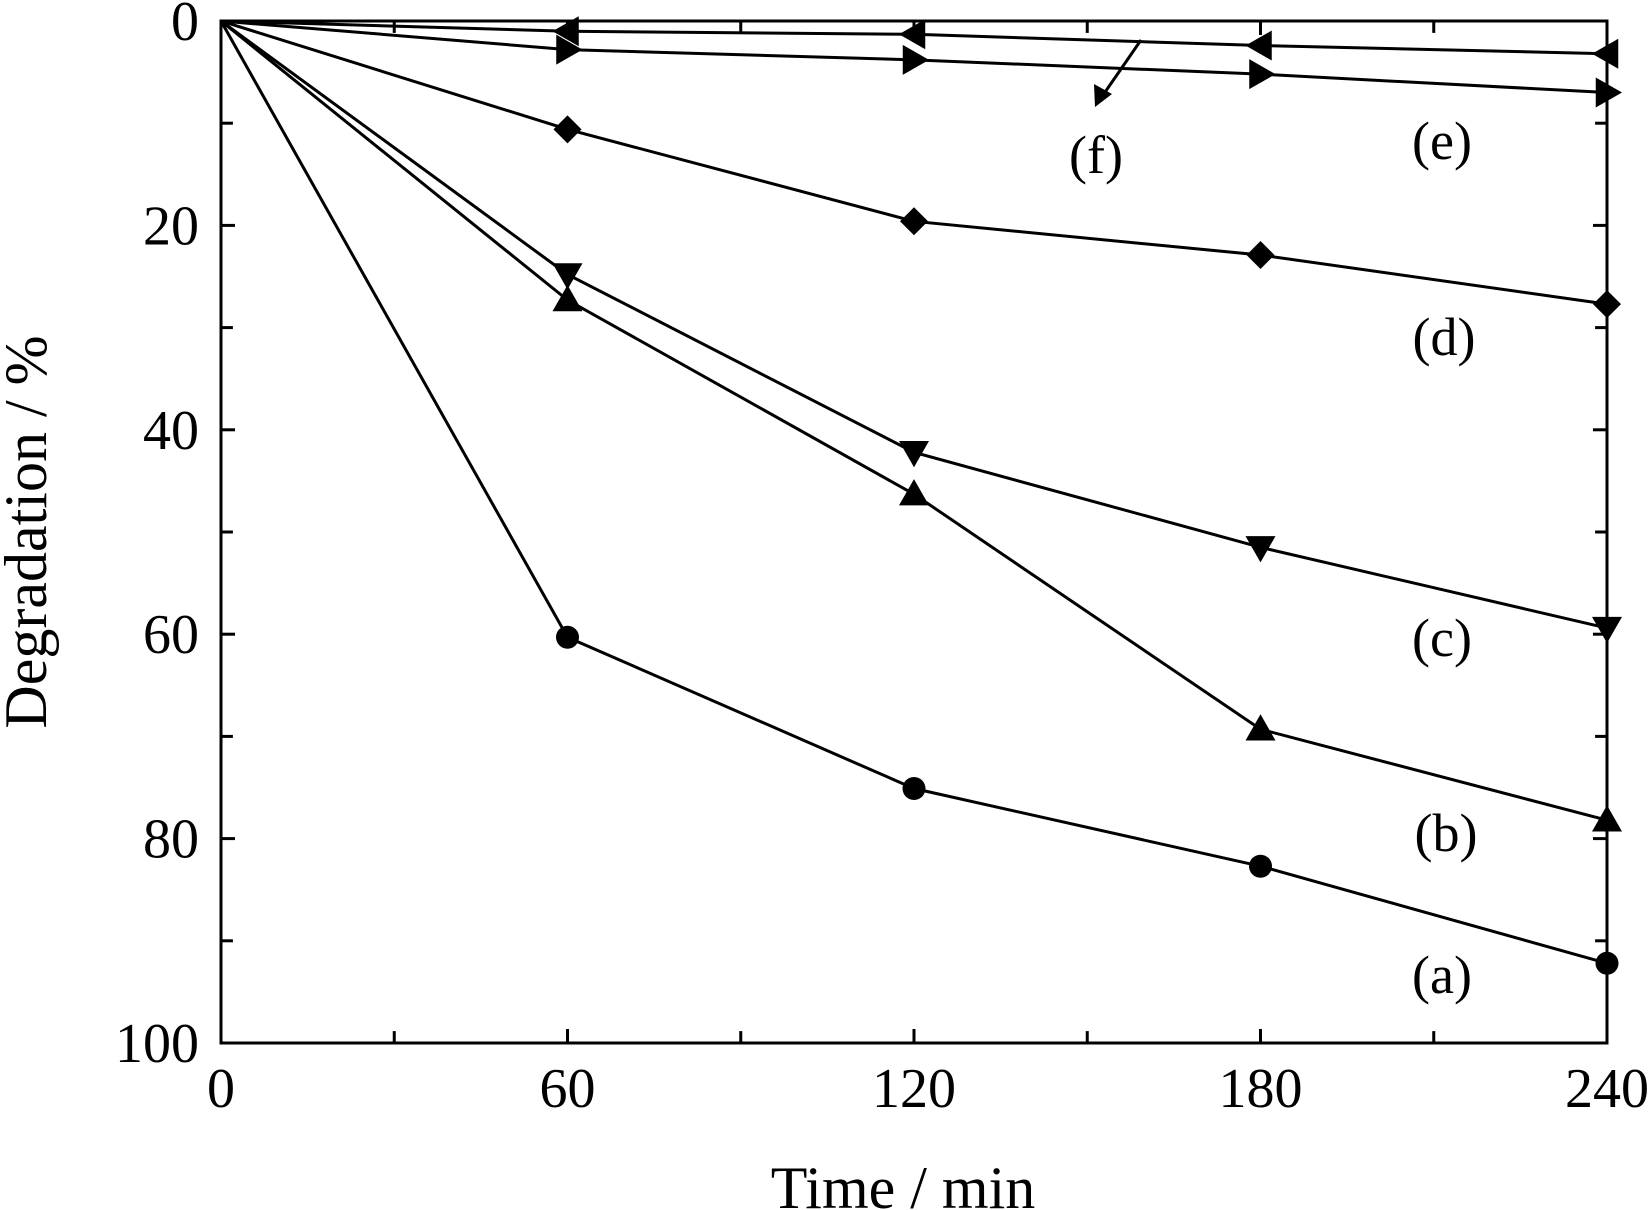  Describe the element at coordinates (171, 635) in the screenshot. I see `y-tick-label: 60` at that location.